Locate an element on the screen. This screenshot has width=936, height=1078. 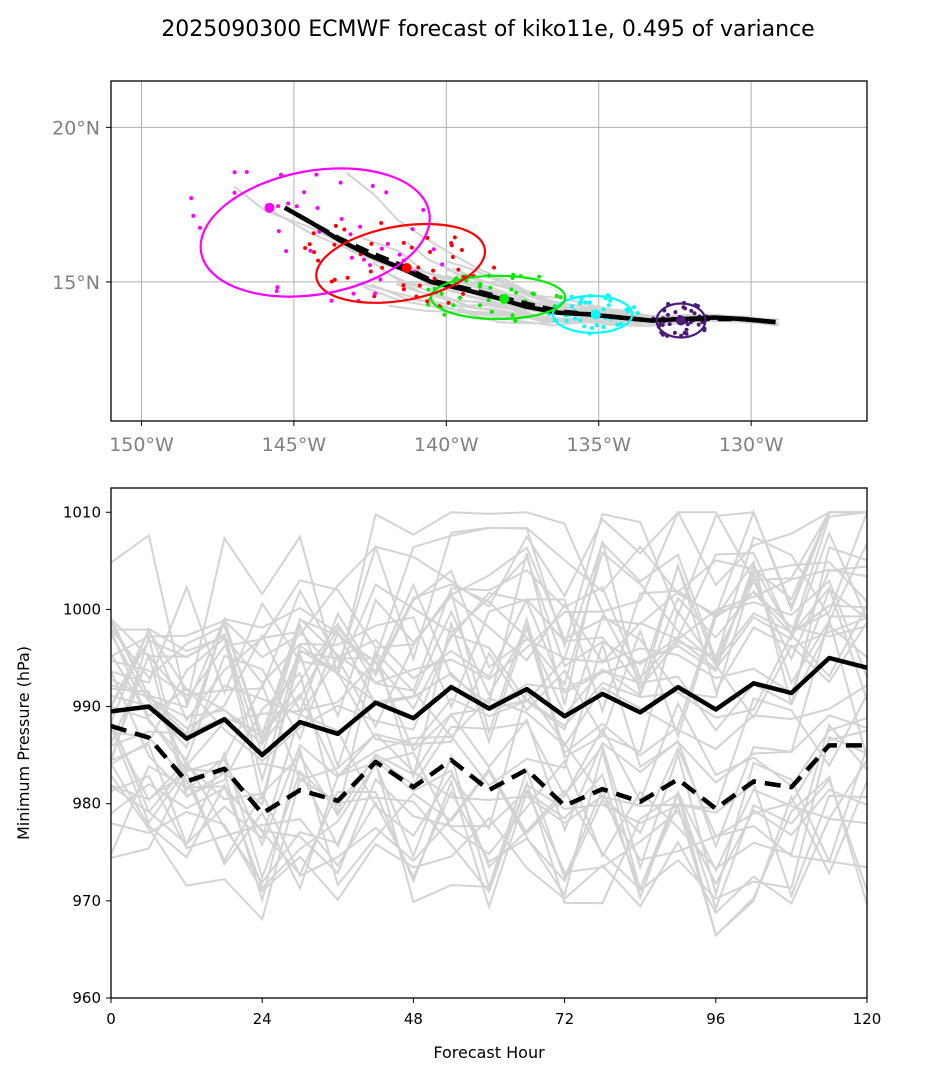
x-tick-label: 0 is located at coordinates (111, 1019).